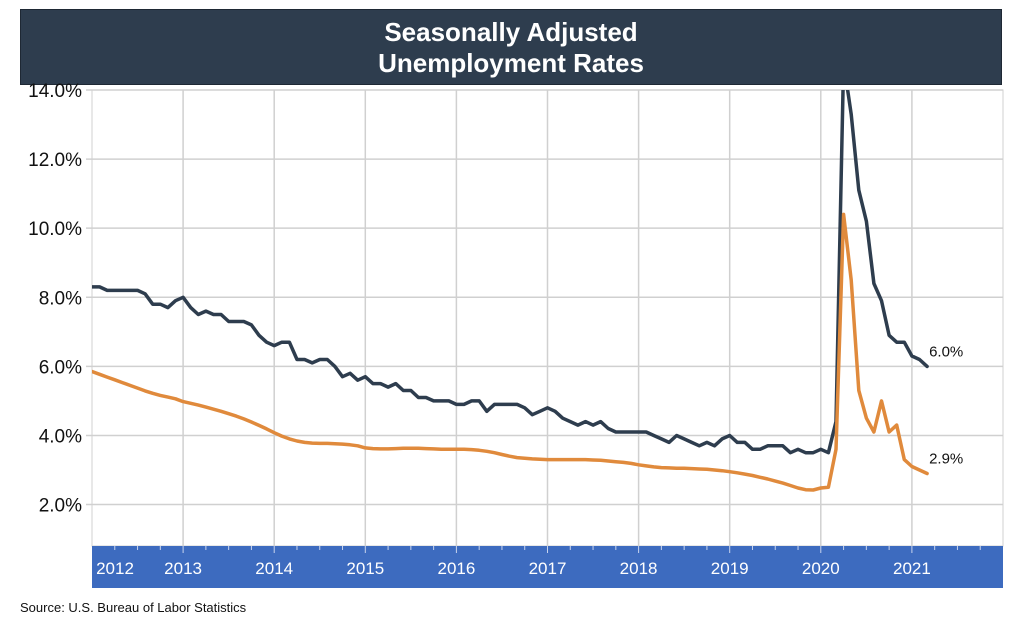 The width and height of the screenshot is (1024, 627). Describe the element at coordinates (730, 568) in the screenshot. I see `x-tick-label: 2019` at that location.